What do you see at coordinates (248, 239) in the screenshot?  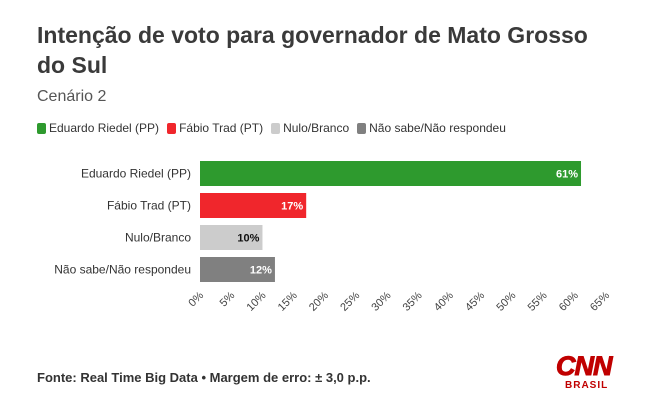 I see `data-label: 10%` at bounding box center [248, 239].